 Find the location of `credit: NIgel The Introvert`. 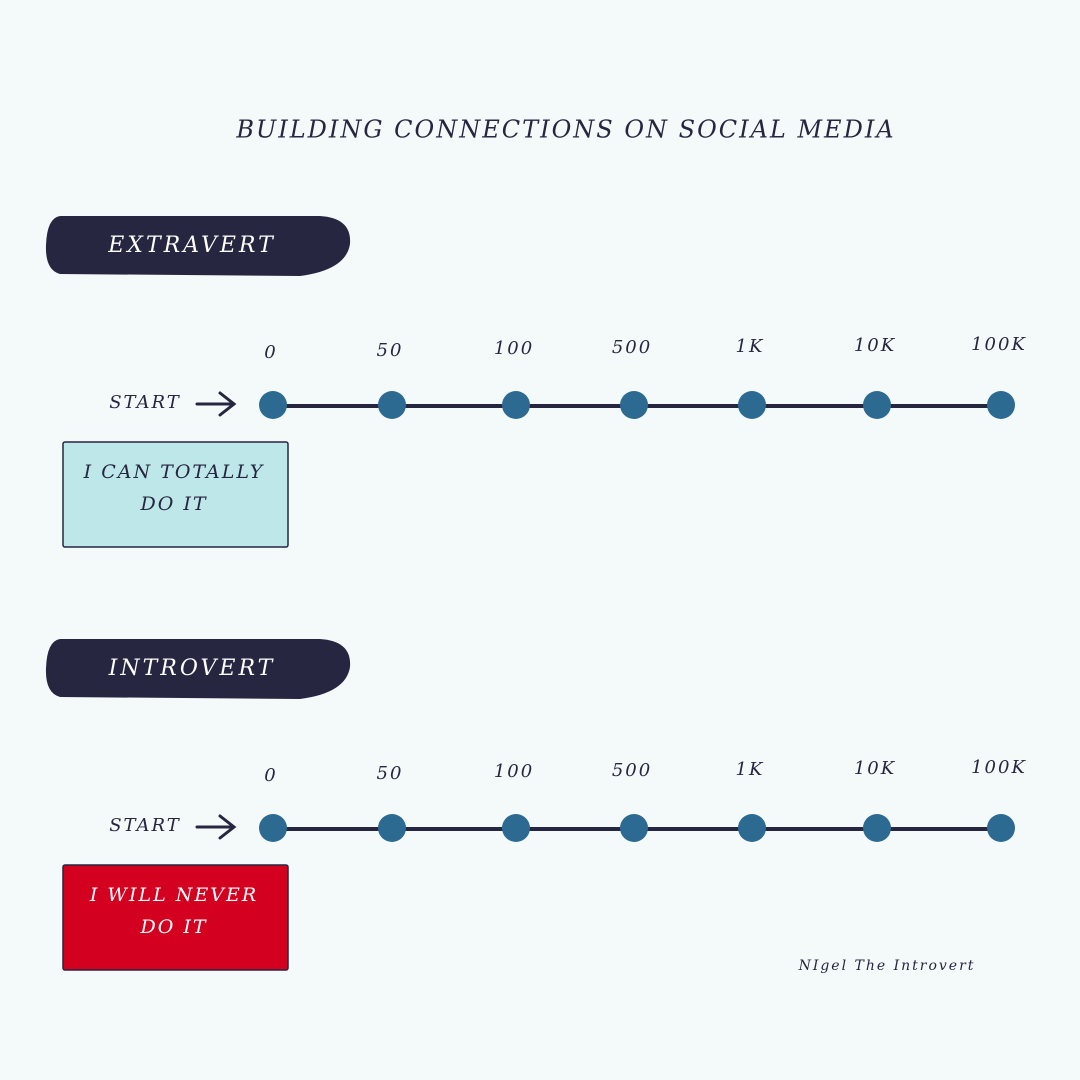

credit: NIgel The Introvert is located at coordinates (887, 966).